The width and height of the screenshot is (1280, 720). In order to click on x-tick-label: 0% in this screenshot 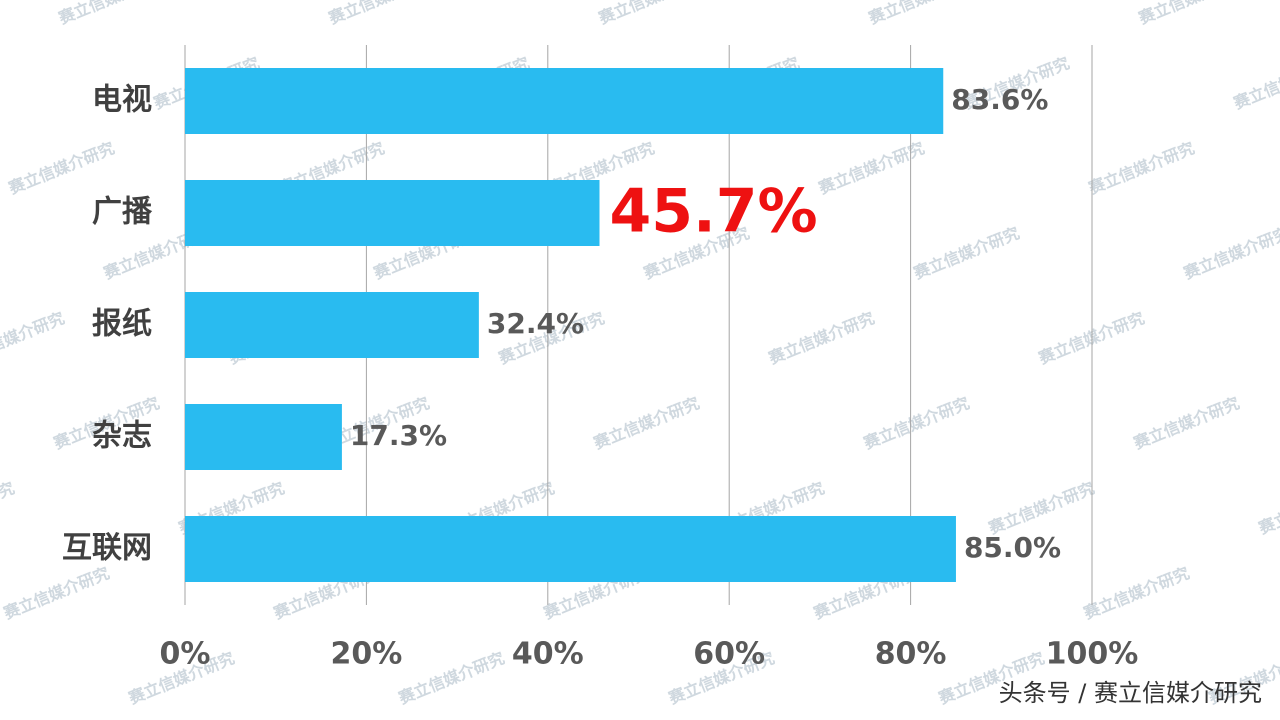, I will do `click(185, 654)`.